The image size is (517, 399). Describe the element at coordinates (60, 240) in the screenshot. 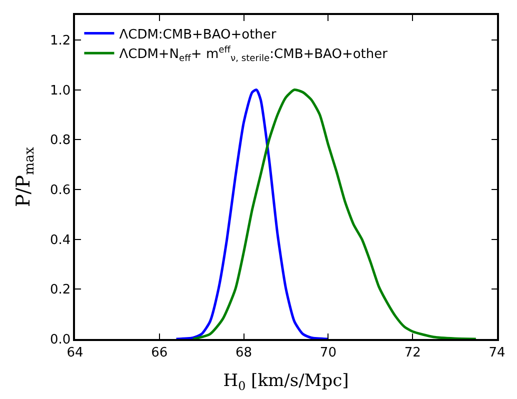

I see `y-tick-label: 0.4` at that location.